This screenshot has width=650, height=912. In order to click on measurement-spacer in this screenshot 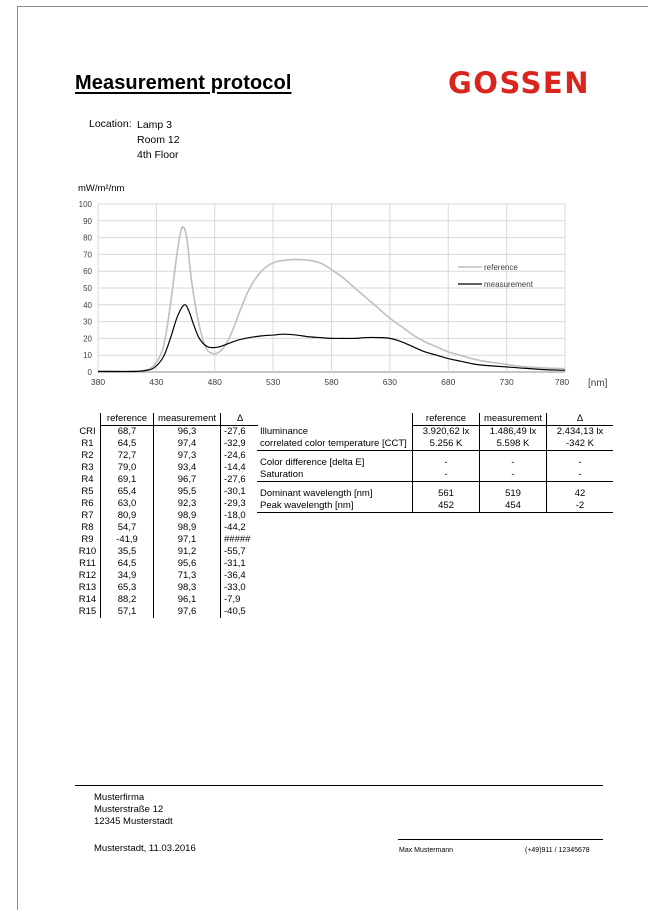, I will do `click(435, 453)`.